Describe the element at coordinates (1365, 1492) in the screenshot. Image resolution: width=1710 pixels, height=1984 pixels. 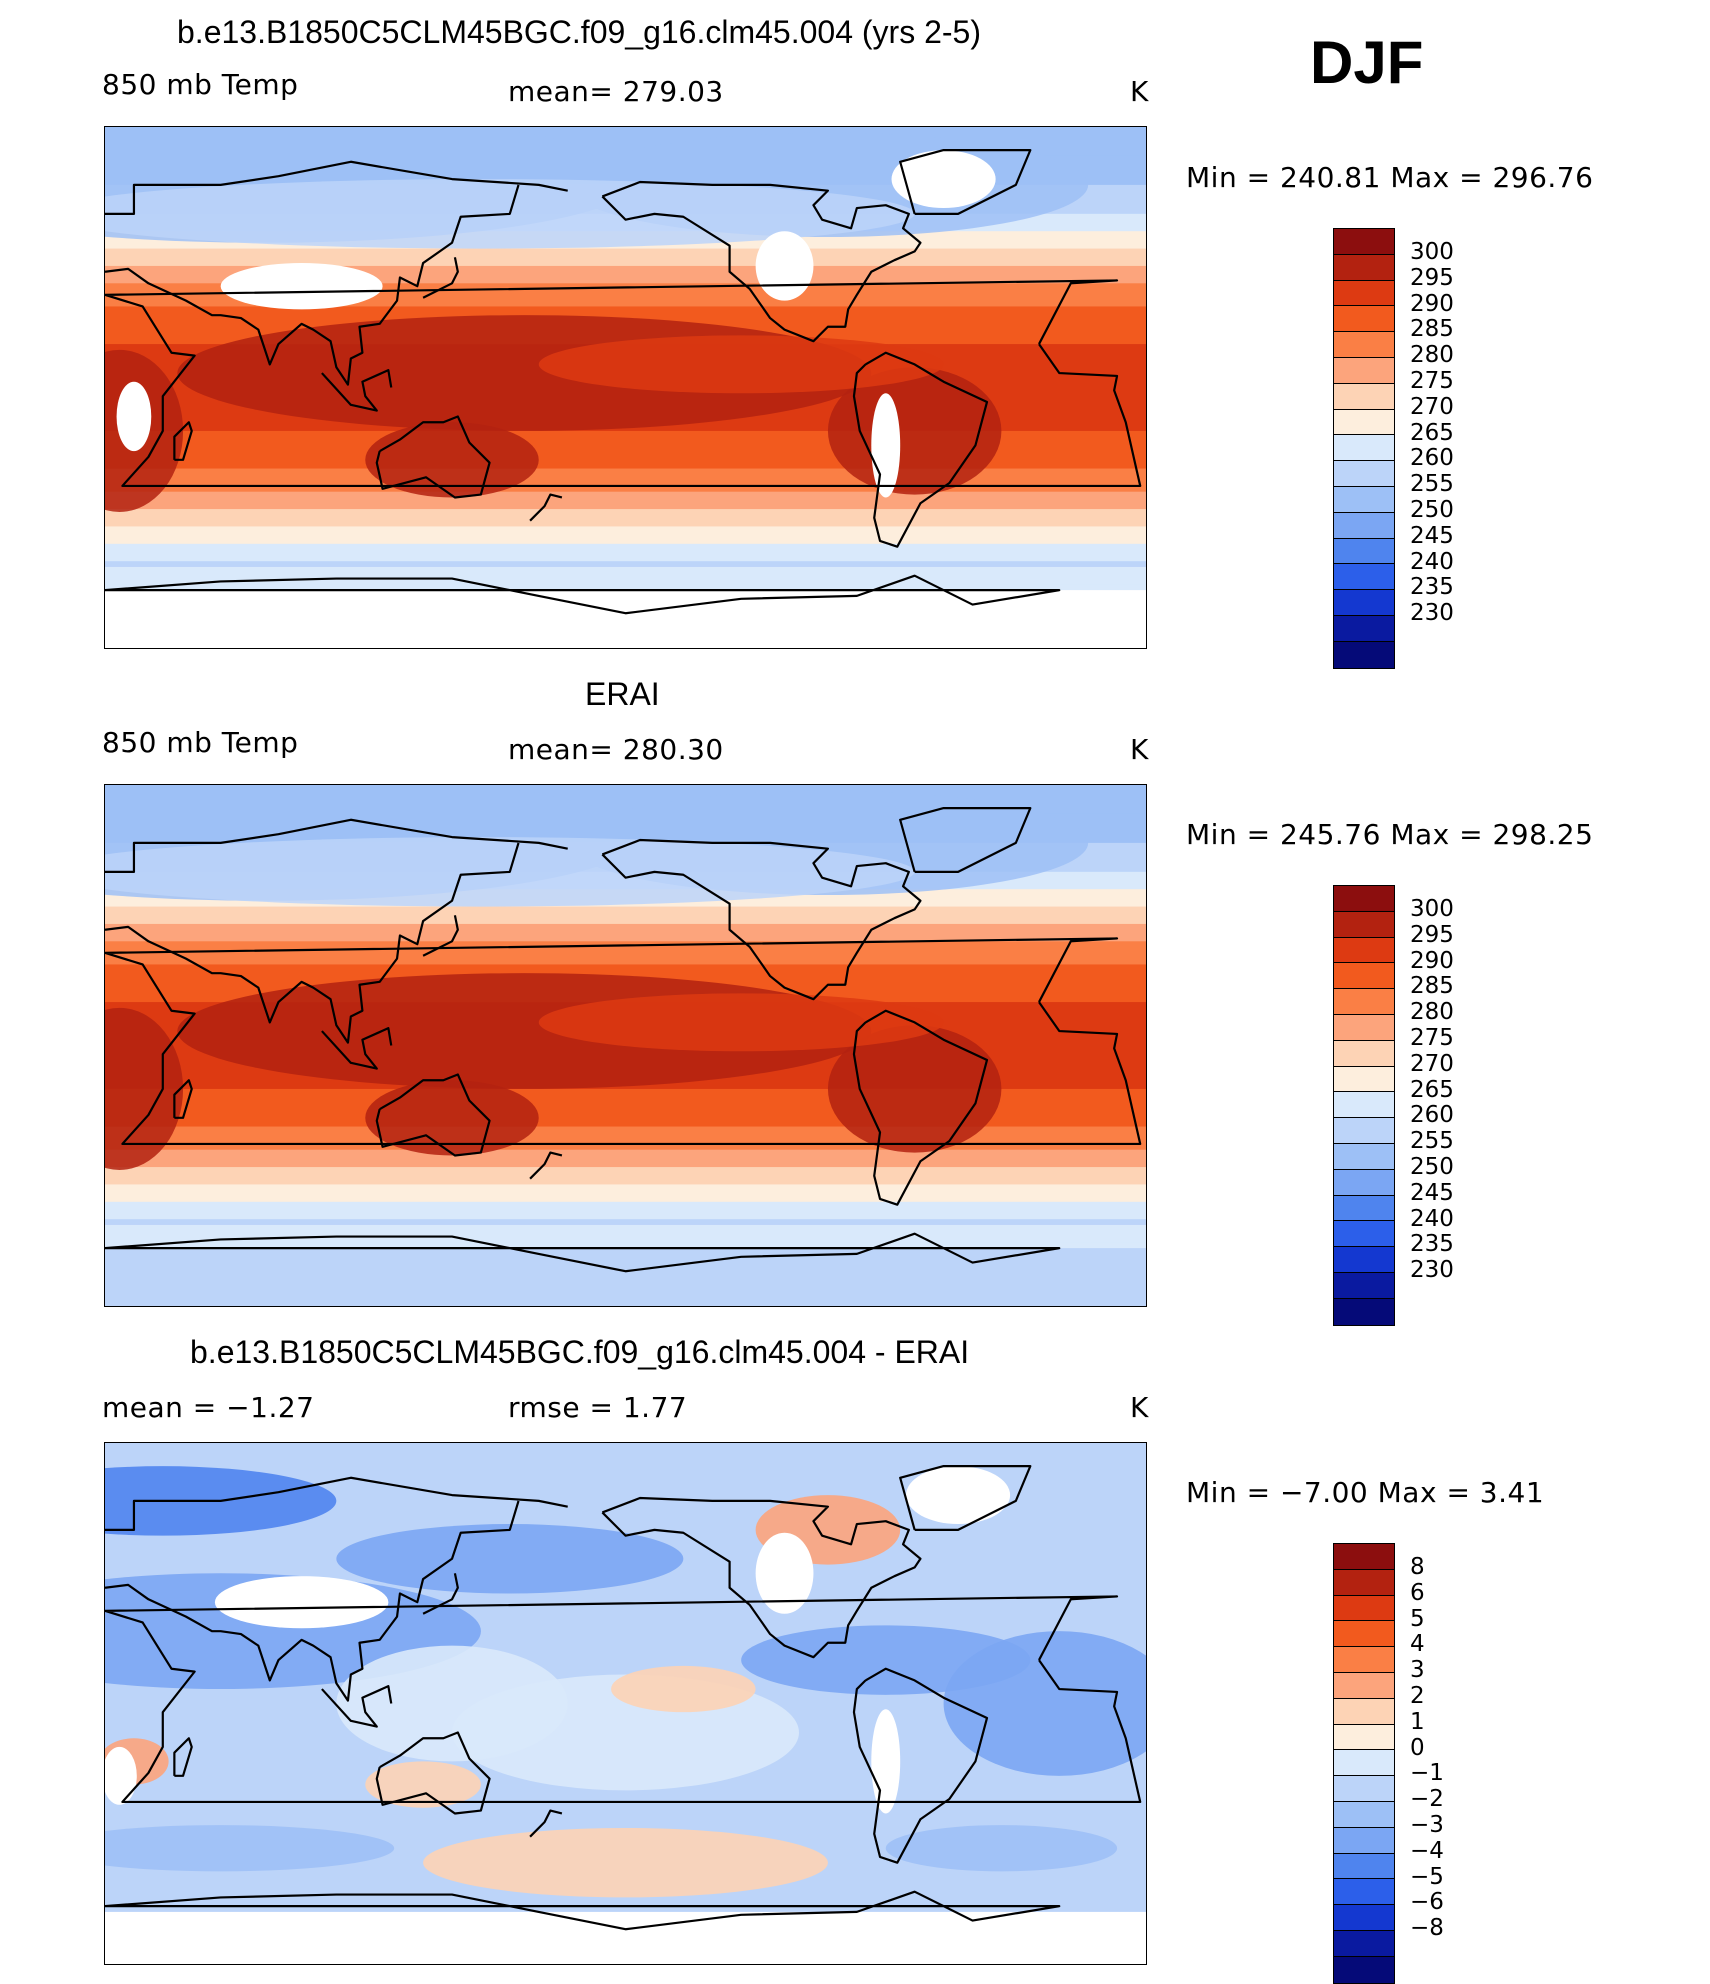
I see `panel3-minmax-label: Min = −7.00 Max = 3.41` at that location.